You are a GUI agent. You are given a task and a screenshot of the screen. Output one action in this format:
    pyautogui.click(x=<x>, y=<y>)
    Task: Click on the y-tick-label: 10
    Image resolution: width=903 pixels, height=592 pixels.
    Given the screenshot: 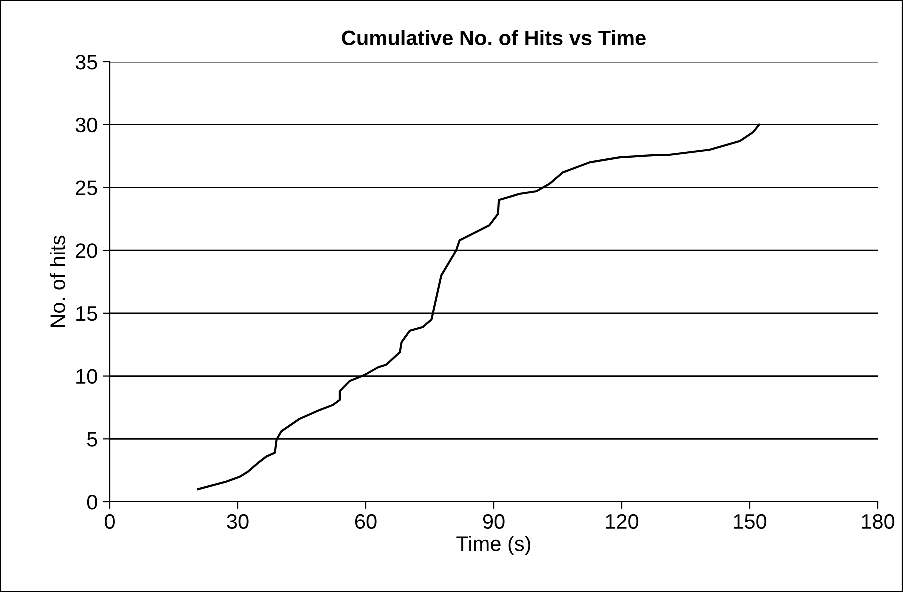 What is the action you would take?
    pyautogui.click(x=87, y=376)
    